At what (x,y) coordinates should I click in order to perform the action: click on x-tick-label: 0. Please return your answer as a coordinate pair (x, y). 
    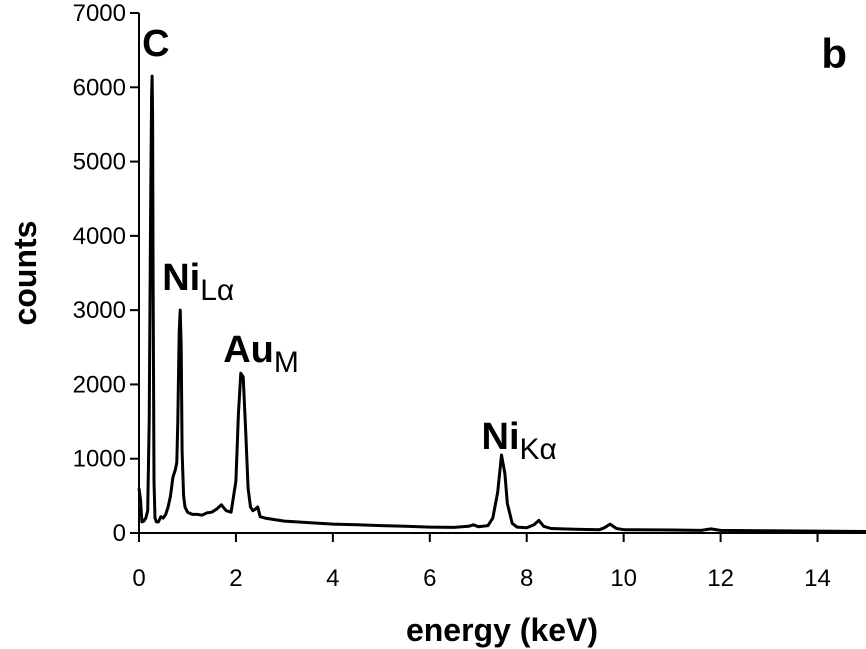
    Looking at the image, I should click on (138, 578).